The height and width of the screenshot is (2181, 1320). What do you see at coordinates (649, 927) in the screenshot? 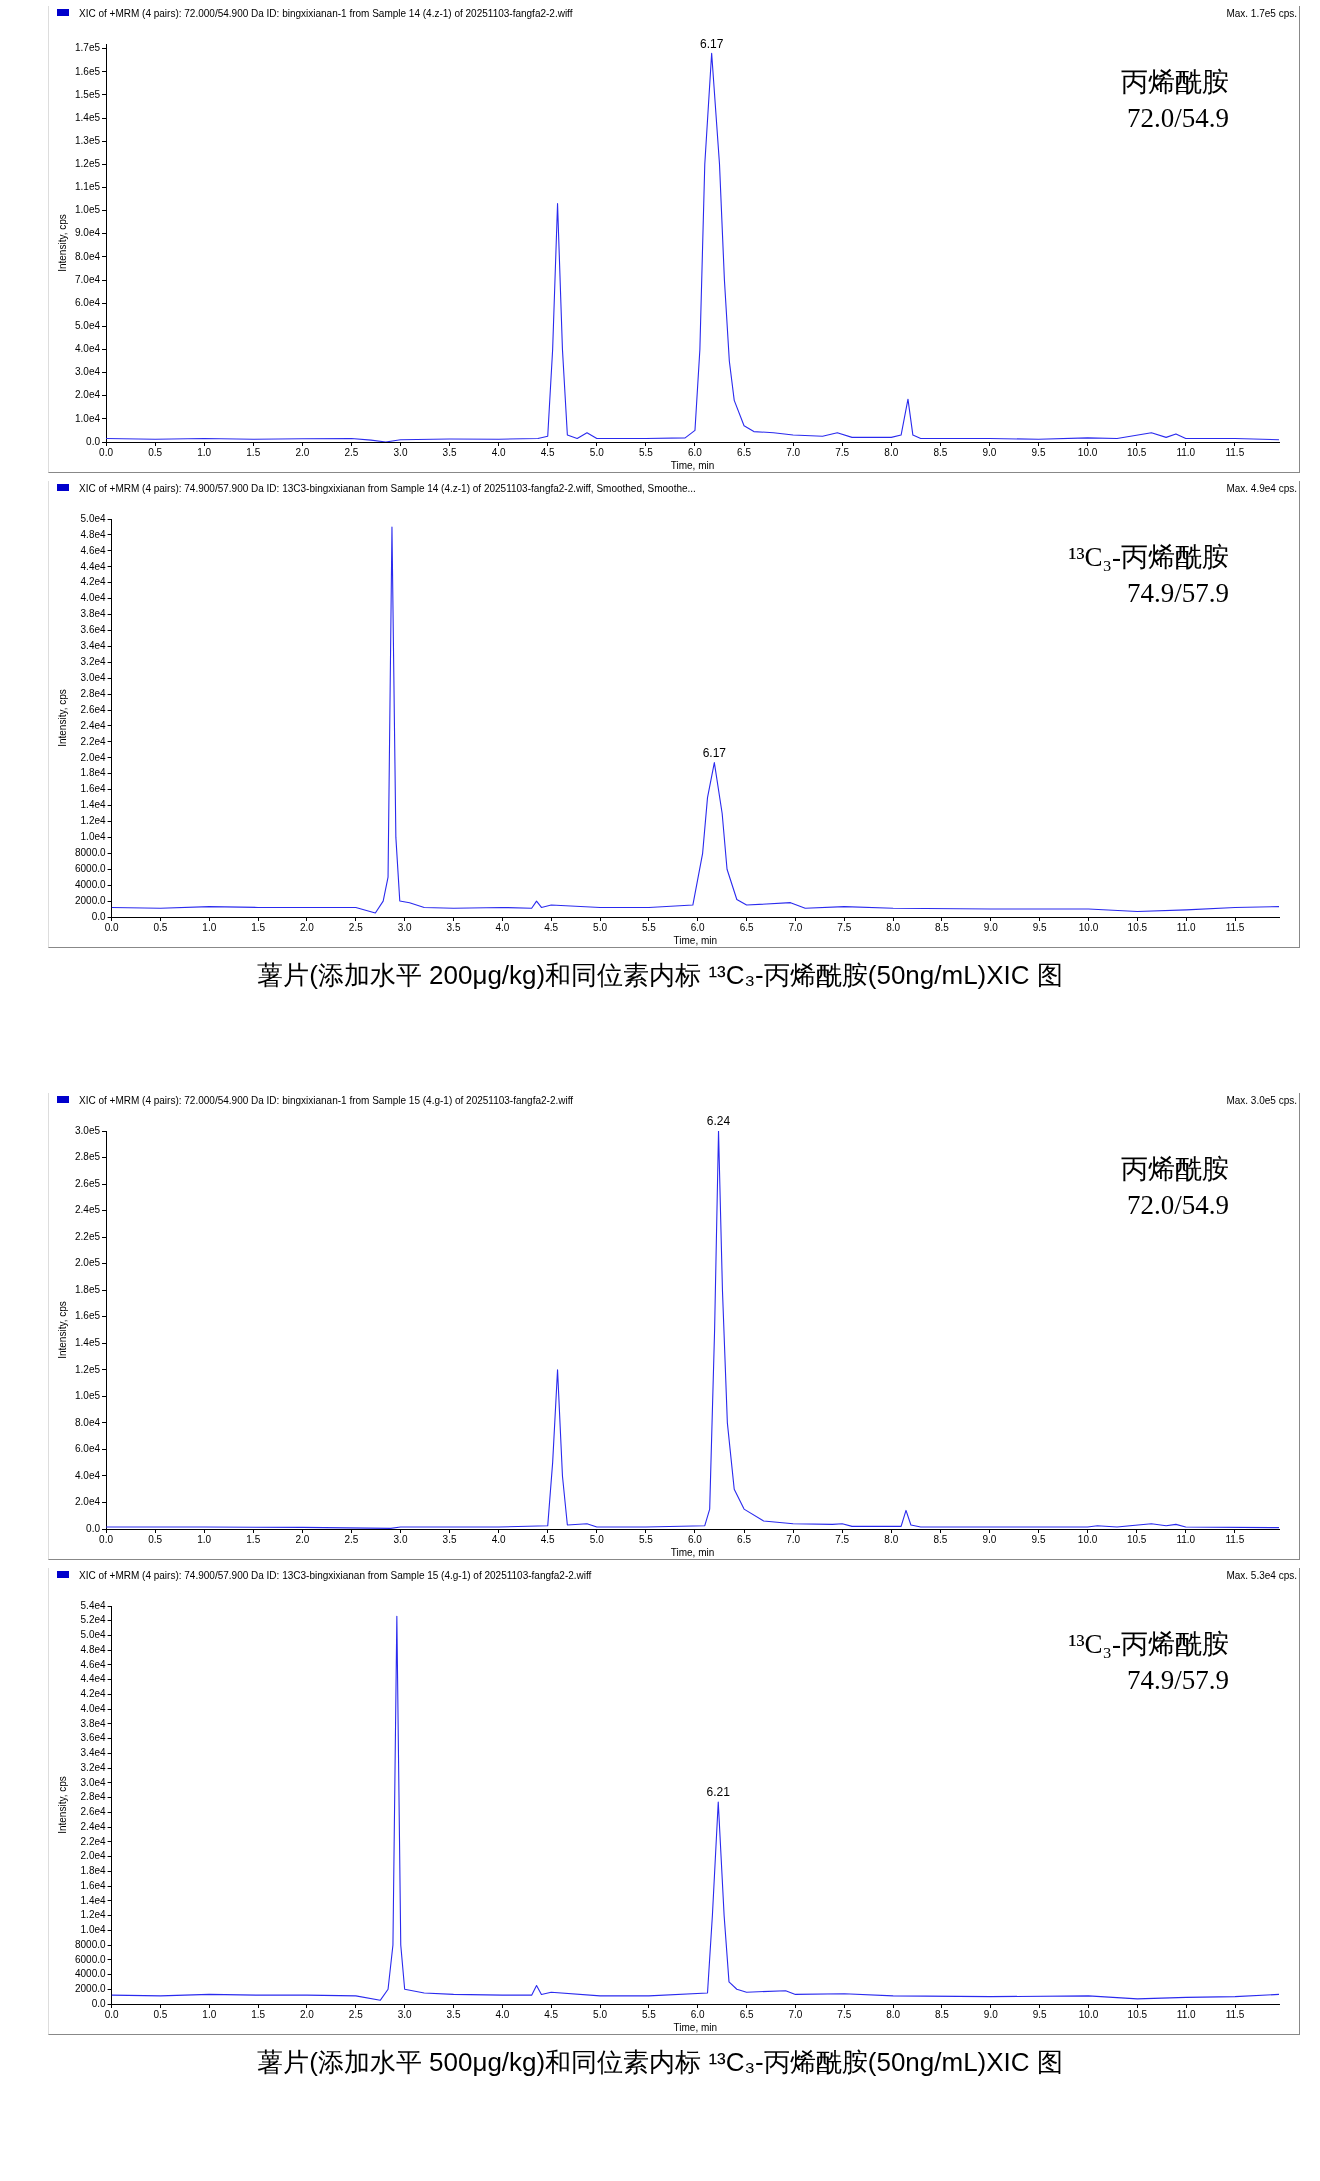
I see `x-tick-label: 5.5` at bounding box center [649, 927].